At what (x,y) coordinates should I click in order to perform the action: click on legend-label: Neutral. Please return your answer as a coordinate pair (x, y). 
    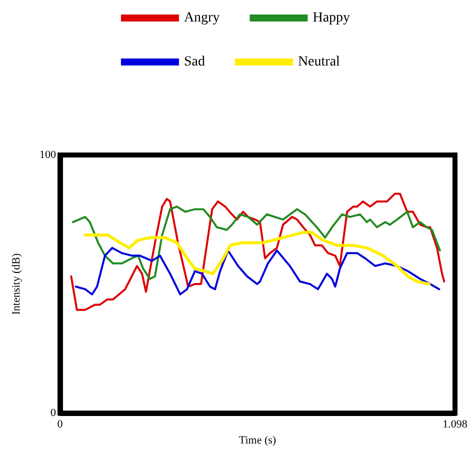
    Looking at the image, I should click on (319, 62).